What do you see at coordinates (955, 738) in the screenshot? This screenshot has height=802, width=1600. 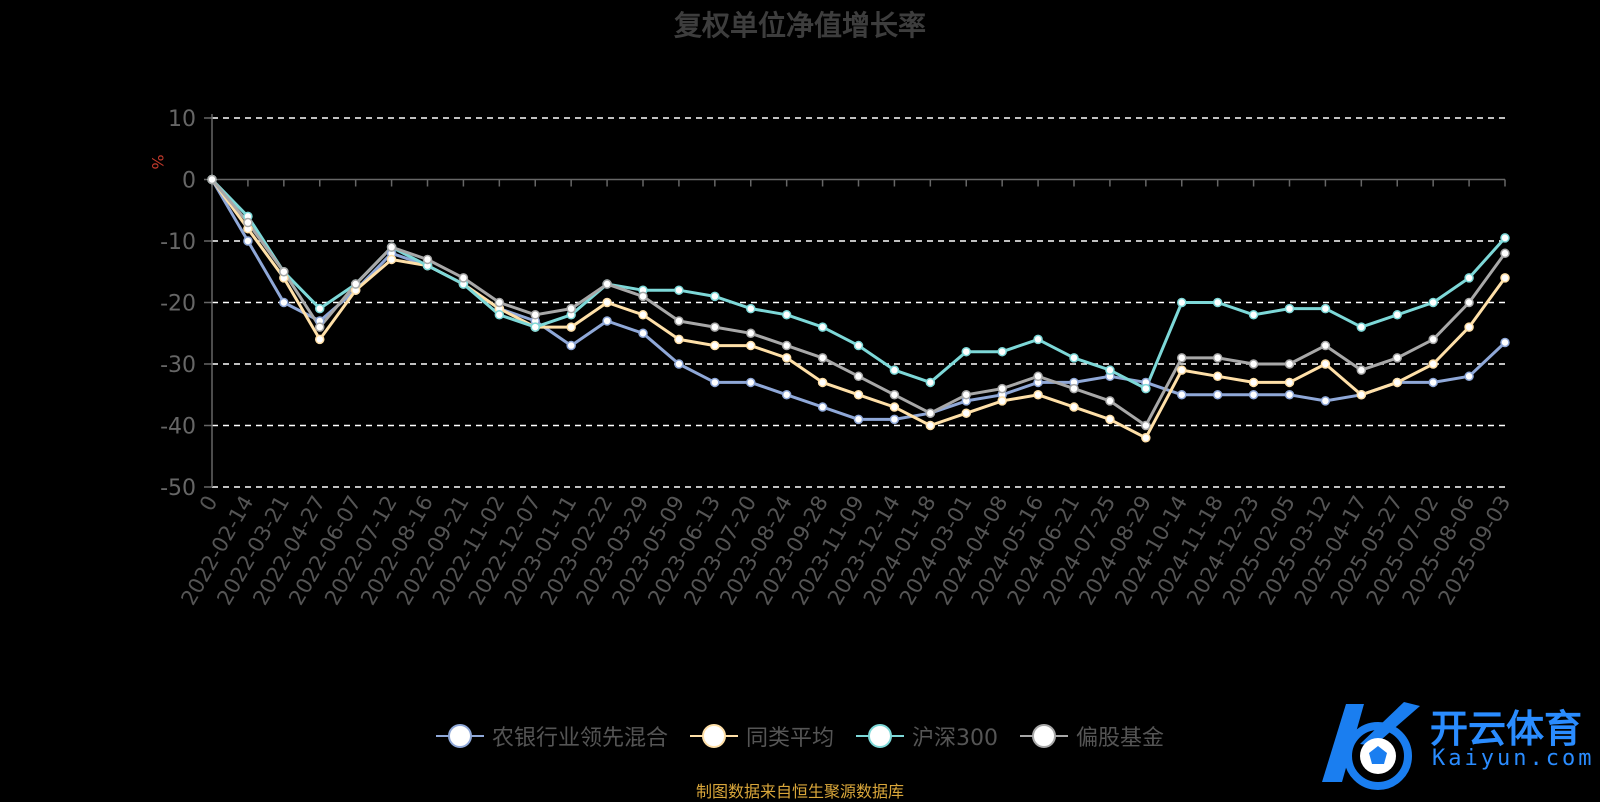 I see `legend-label: 沪深300` at bounding box center [955, 738].